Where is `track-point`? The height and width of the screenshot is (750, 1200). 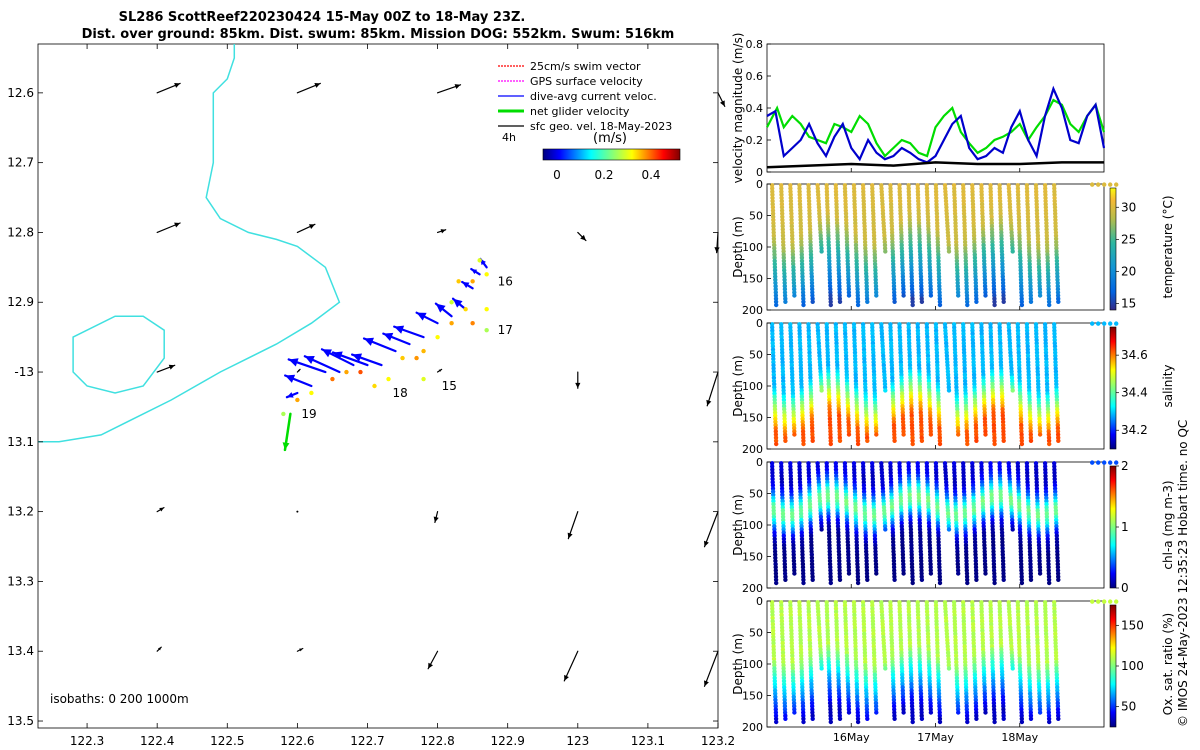
track-point is located at coordinates (416, 358).